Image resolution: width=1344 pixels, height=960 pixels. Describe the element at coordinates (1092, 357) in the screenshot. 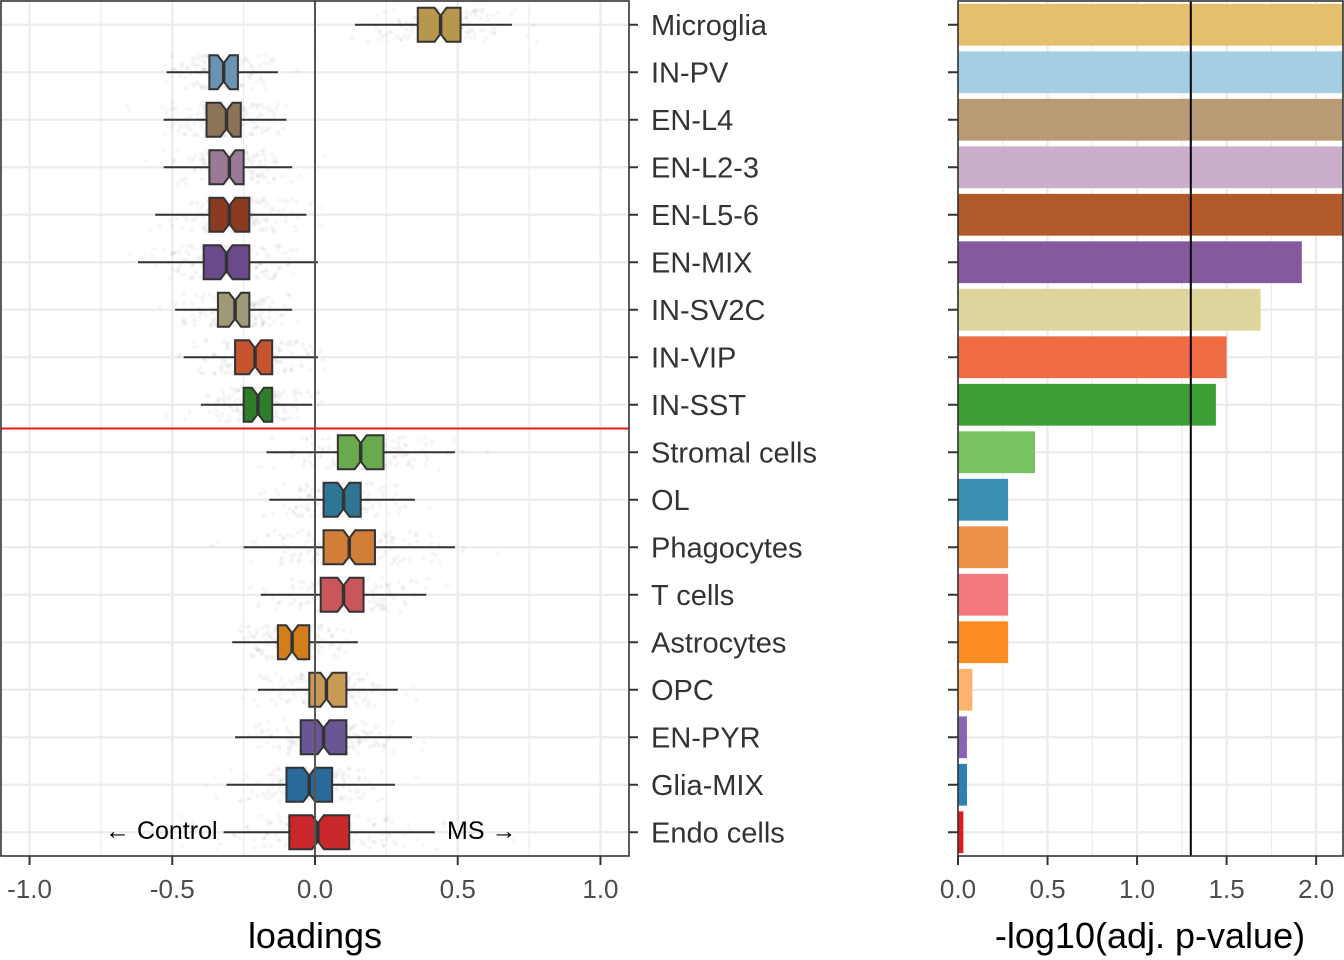

I see `pvalue-bar-in-vip` at that location.